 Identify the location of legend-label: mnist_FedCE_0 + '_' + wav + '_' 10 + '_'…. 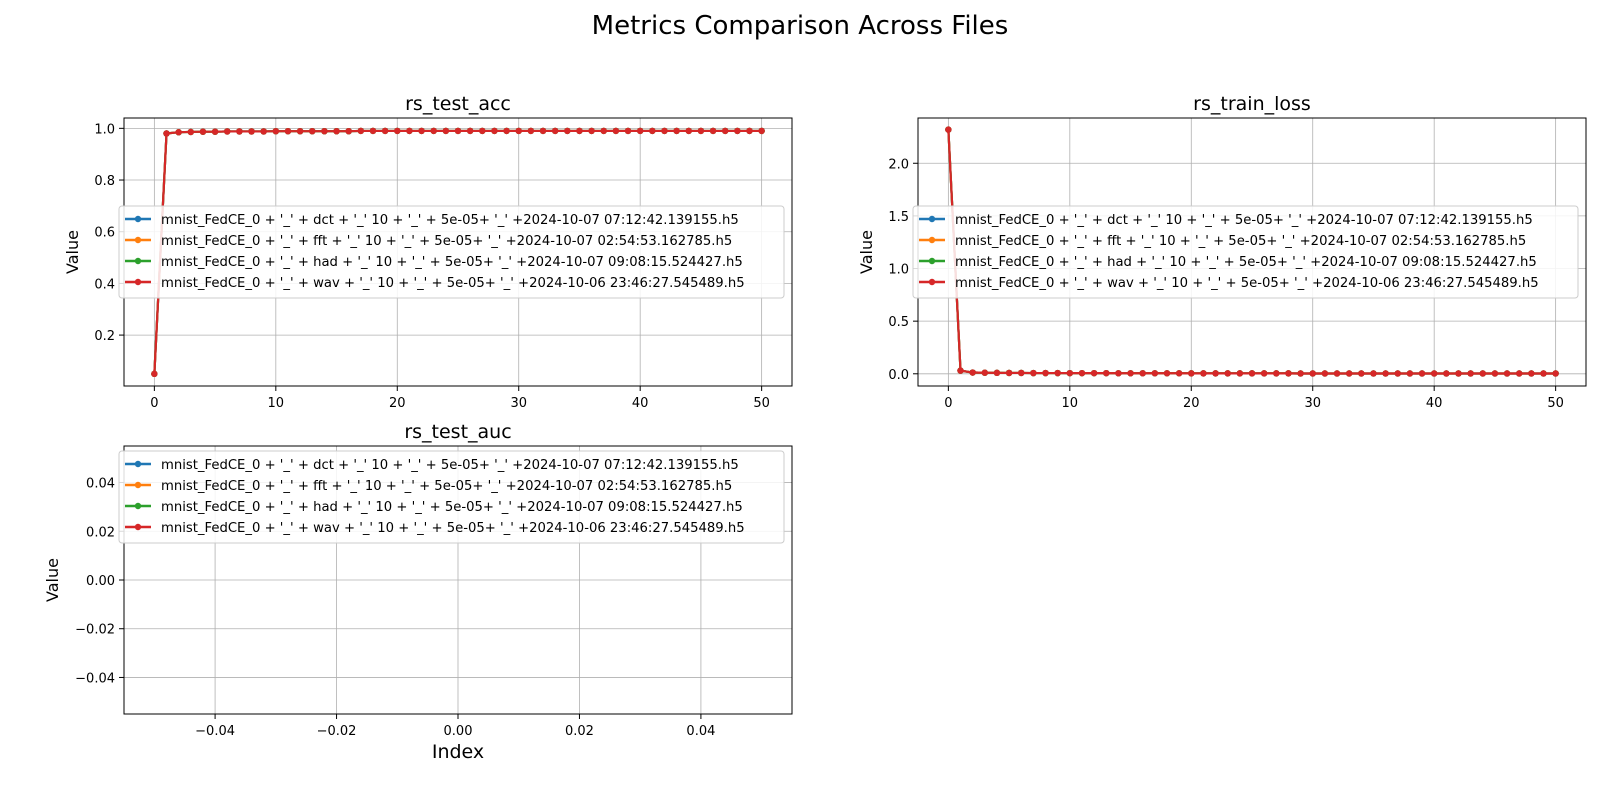
(1247, 283).